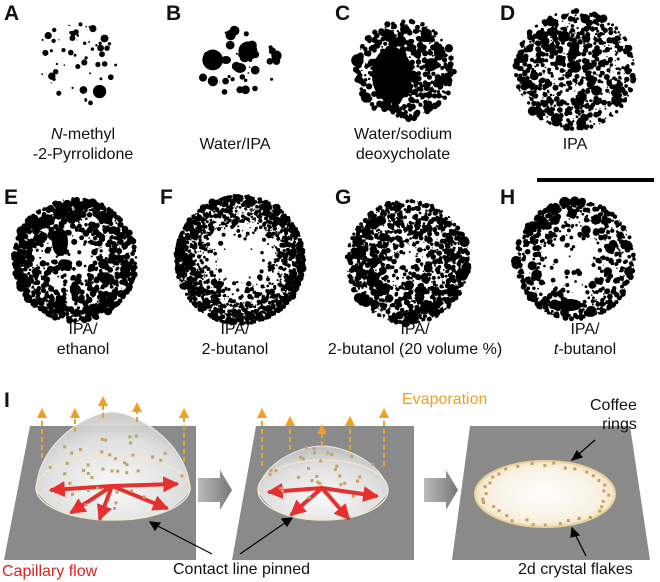 The width and height of the screenshot is (660, 582). Describe the element at coordinates (445, 399) in the screenshot. I see `evaporation-label: Evaporation` at that location.